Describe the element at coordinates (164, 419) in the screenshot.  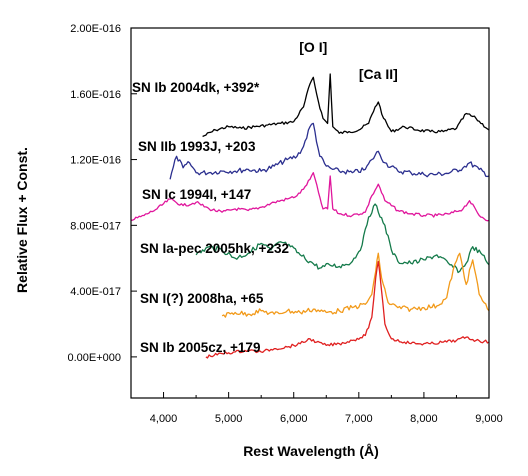
I see `x-tick-label: 4,000` at that location.